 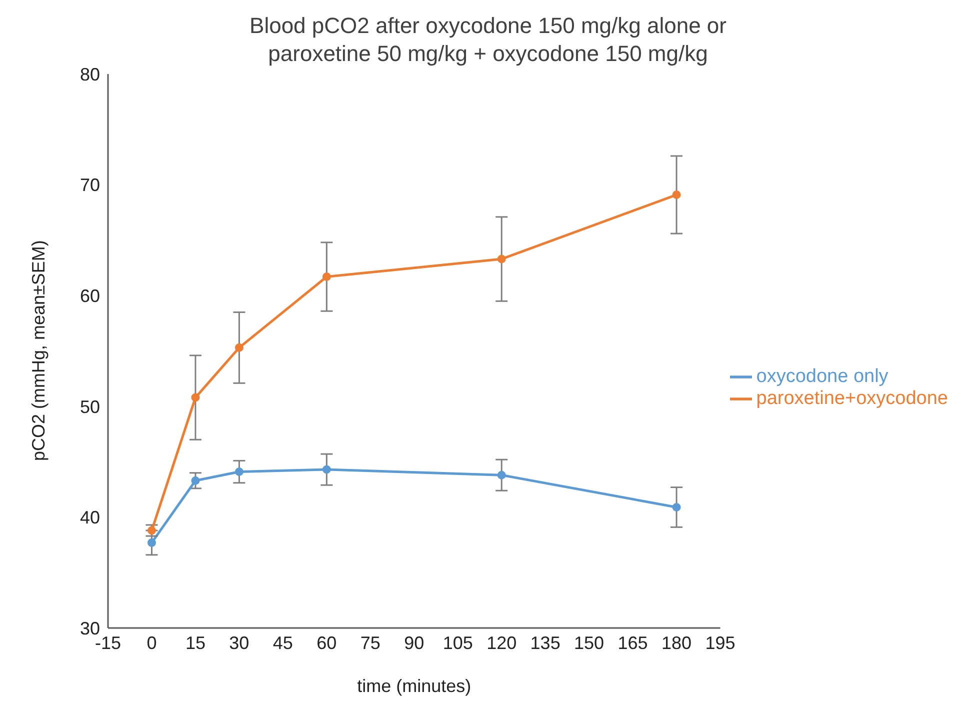 What do you see at coordinates (90, 74) in the screenshot?
I see `y-tick-label: 80` at bounding box center [90, 74].